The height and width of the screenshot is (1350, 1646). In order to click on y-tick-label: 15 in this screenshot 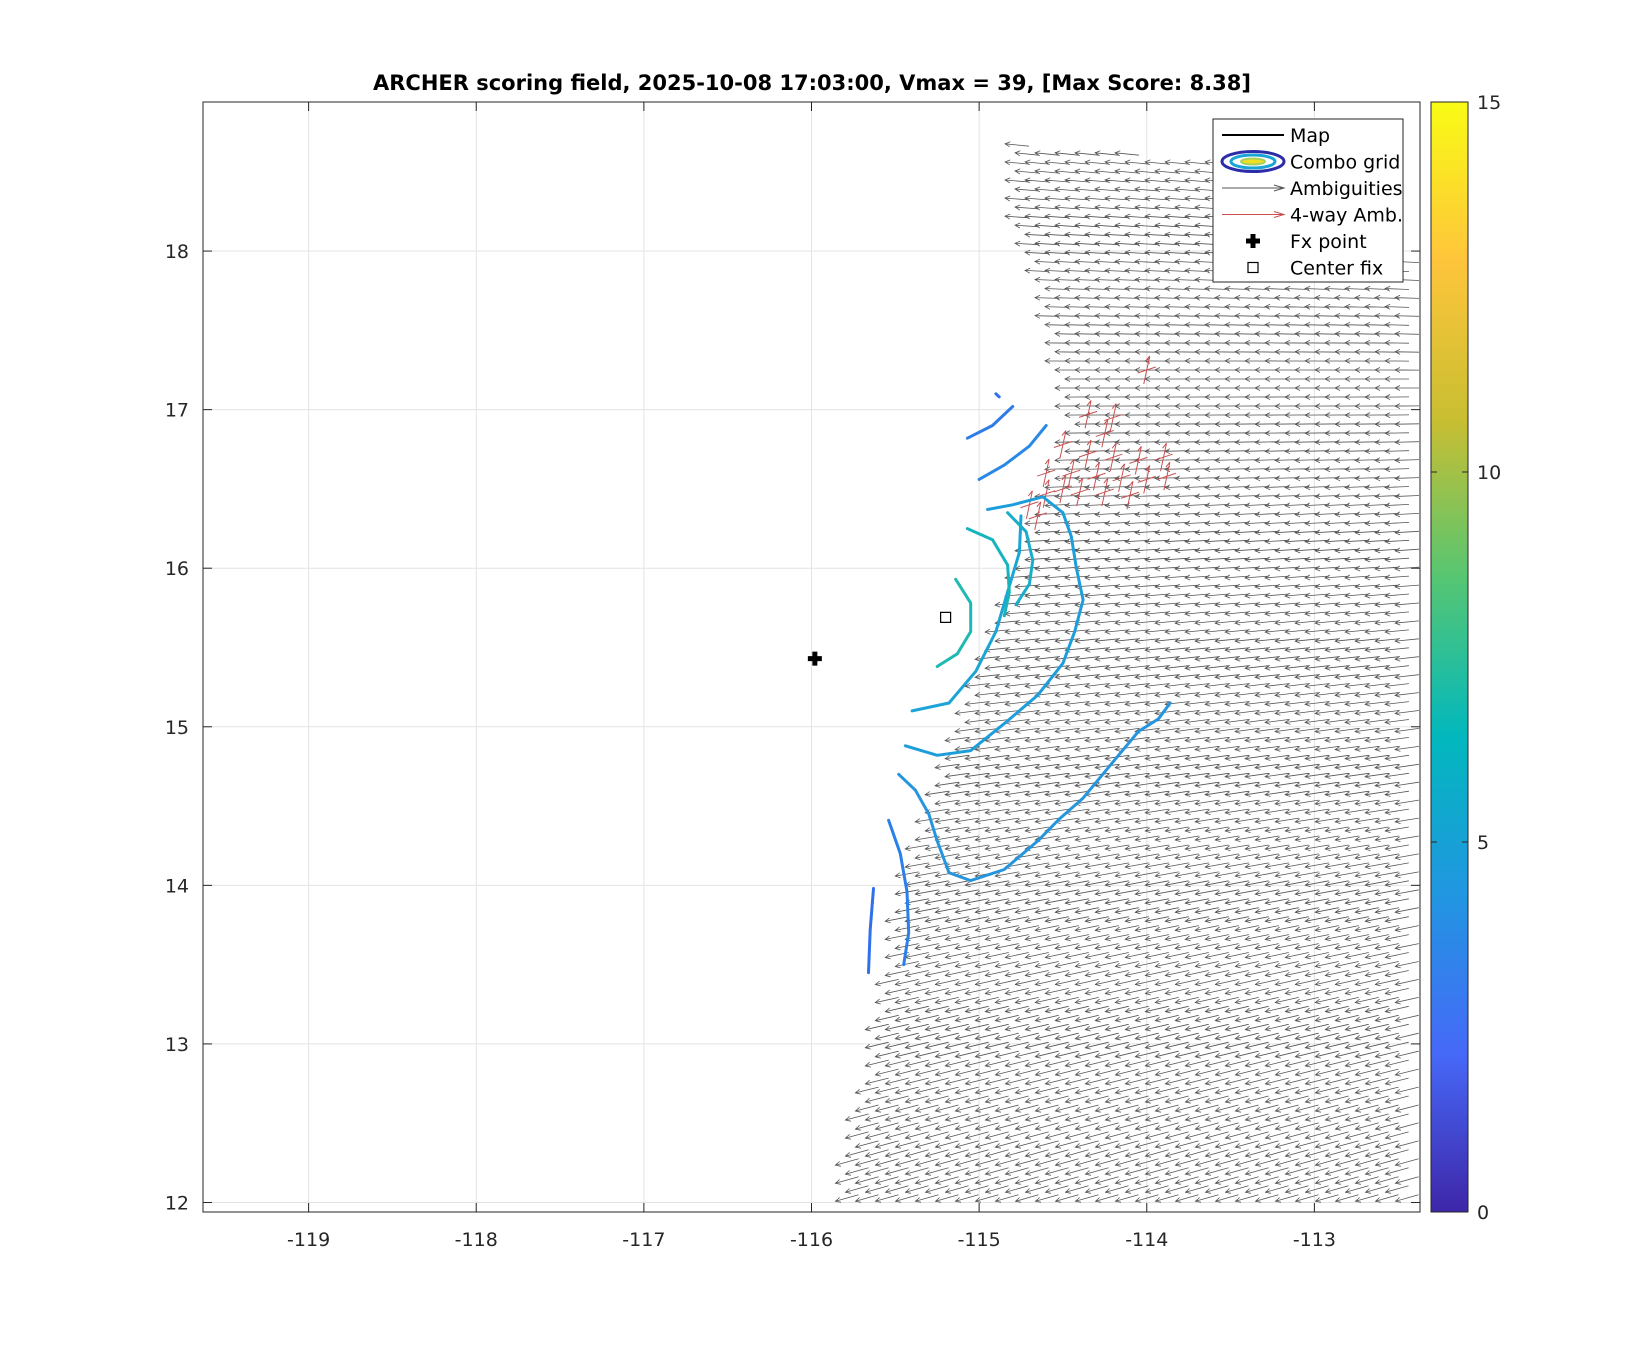, I will do `click(177, 728)`.